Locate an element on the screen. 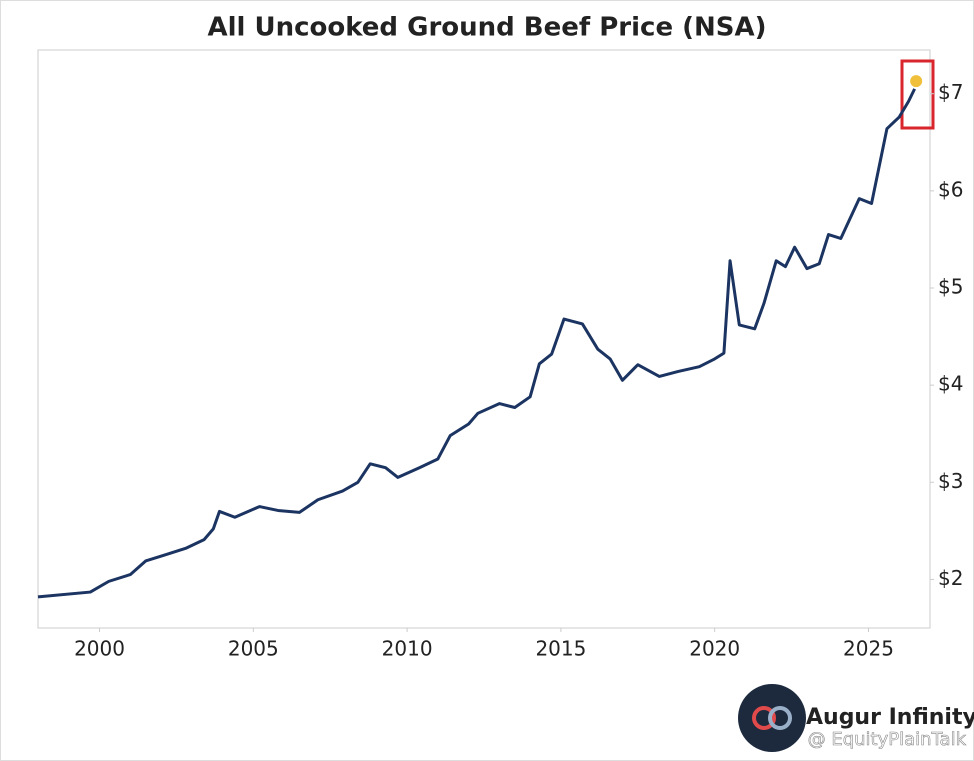 This screenshot has width=974, height=761. highlight-box is located at coordinates (917, 94).